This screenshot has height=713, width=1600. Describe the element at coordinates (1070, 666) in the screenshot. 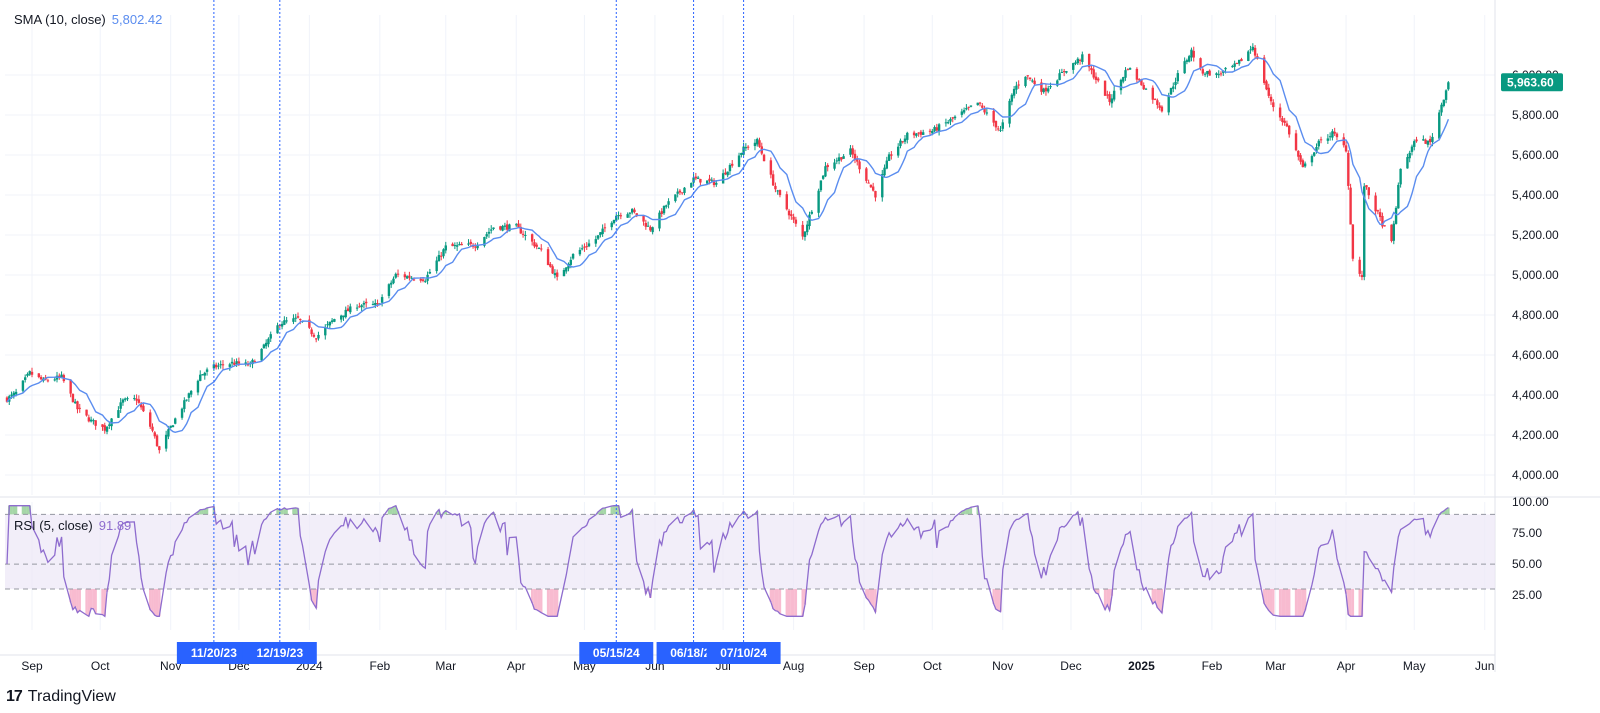

I see `time-tick-label: Dec` at that location.